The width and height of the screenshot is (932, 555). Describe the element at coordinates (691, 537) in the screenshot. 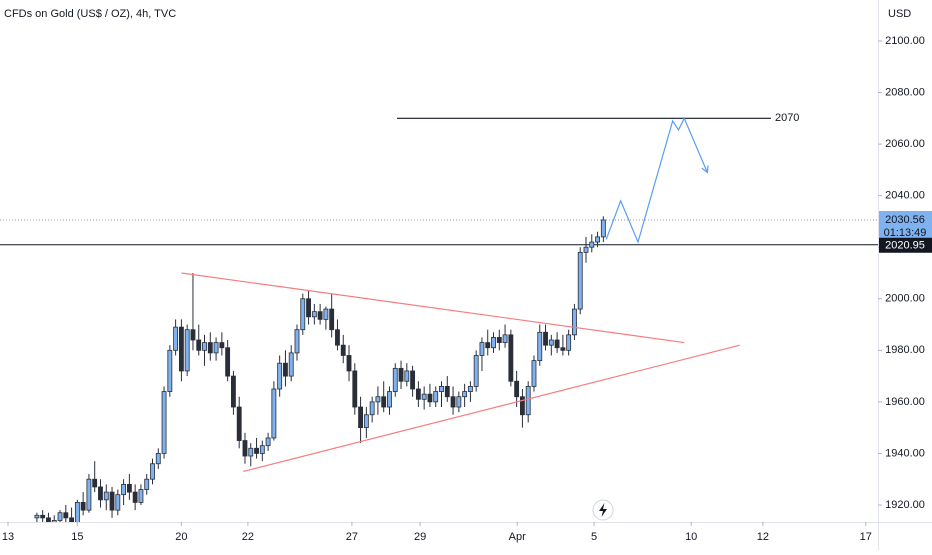

I see `x-tick-label: 10` at that location.